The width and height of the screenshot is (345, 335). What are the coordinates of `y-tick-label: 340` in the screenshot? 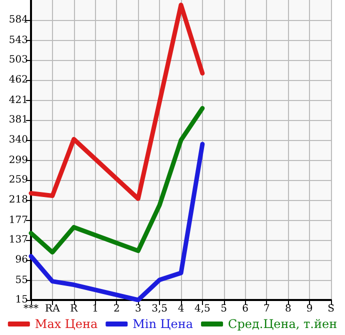 It's located at (18, 140).